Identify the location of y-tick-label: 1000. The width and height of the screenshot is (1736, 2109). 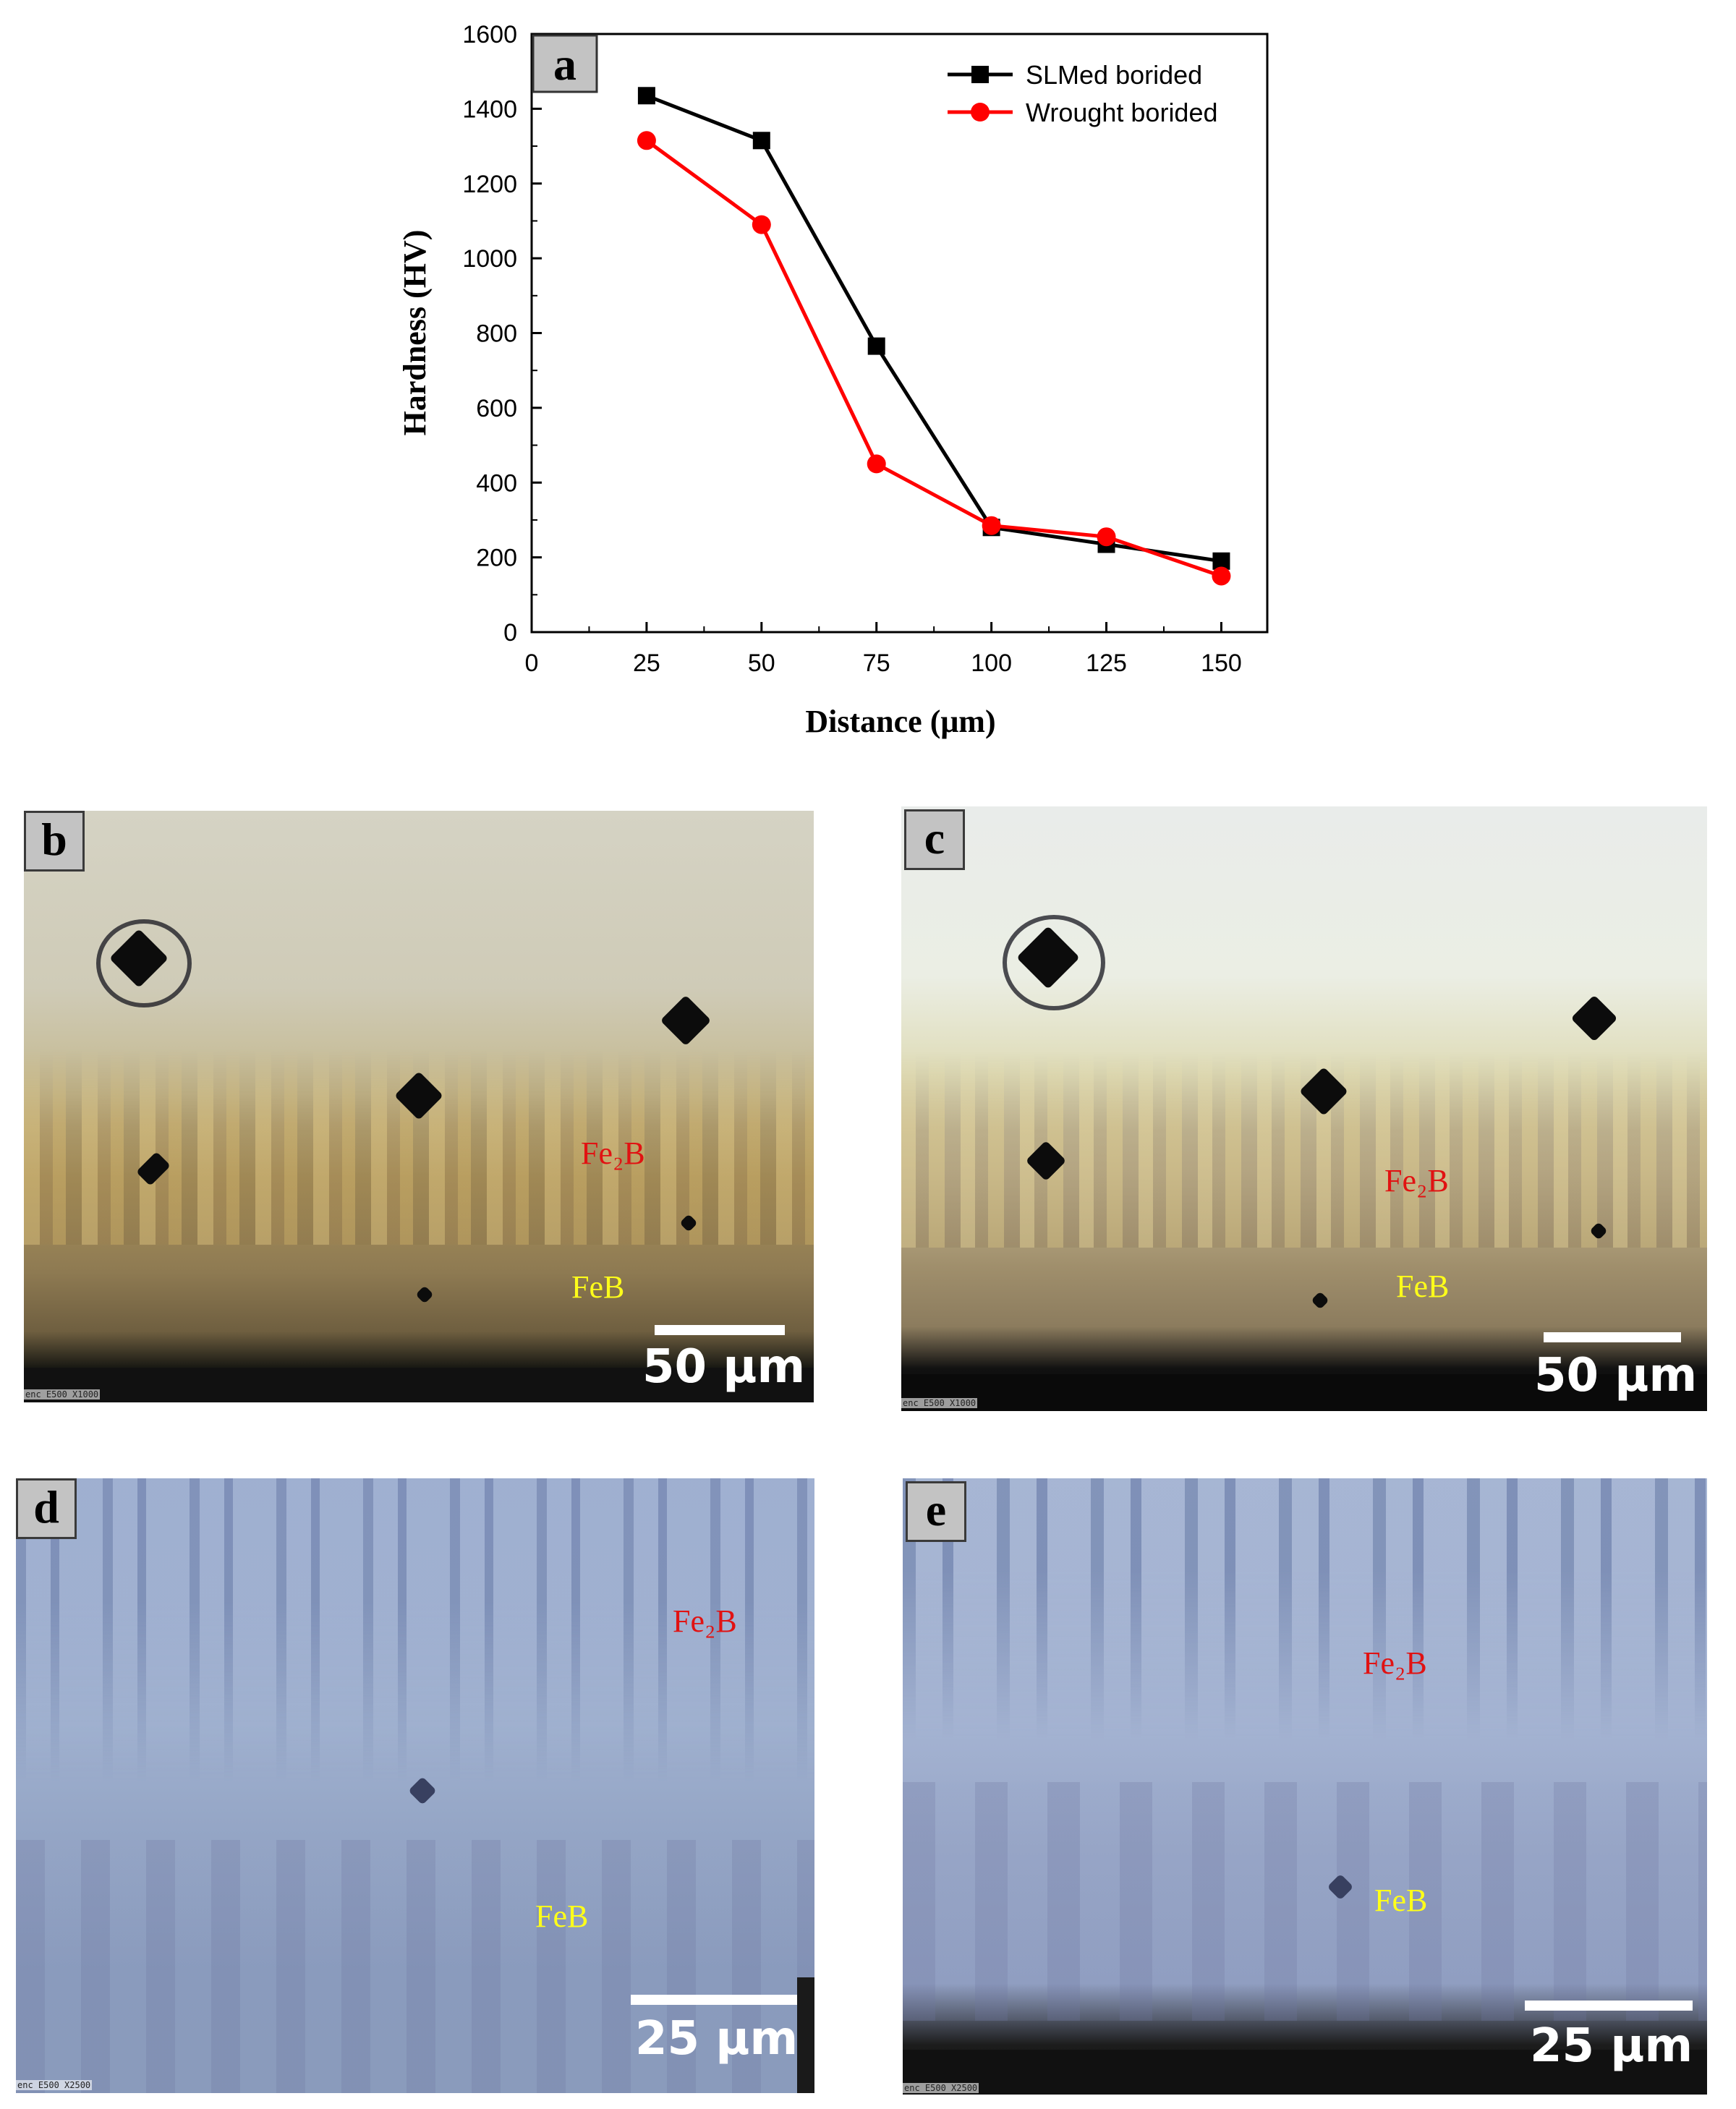
(490, 259).